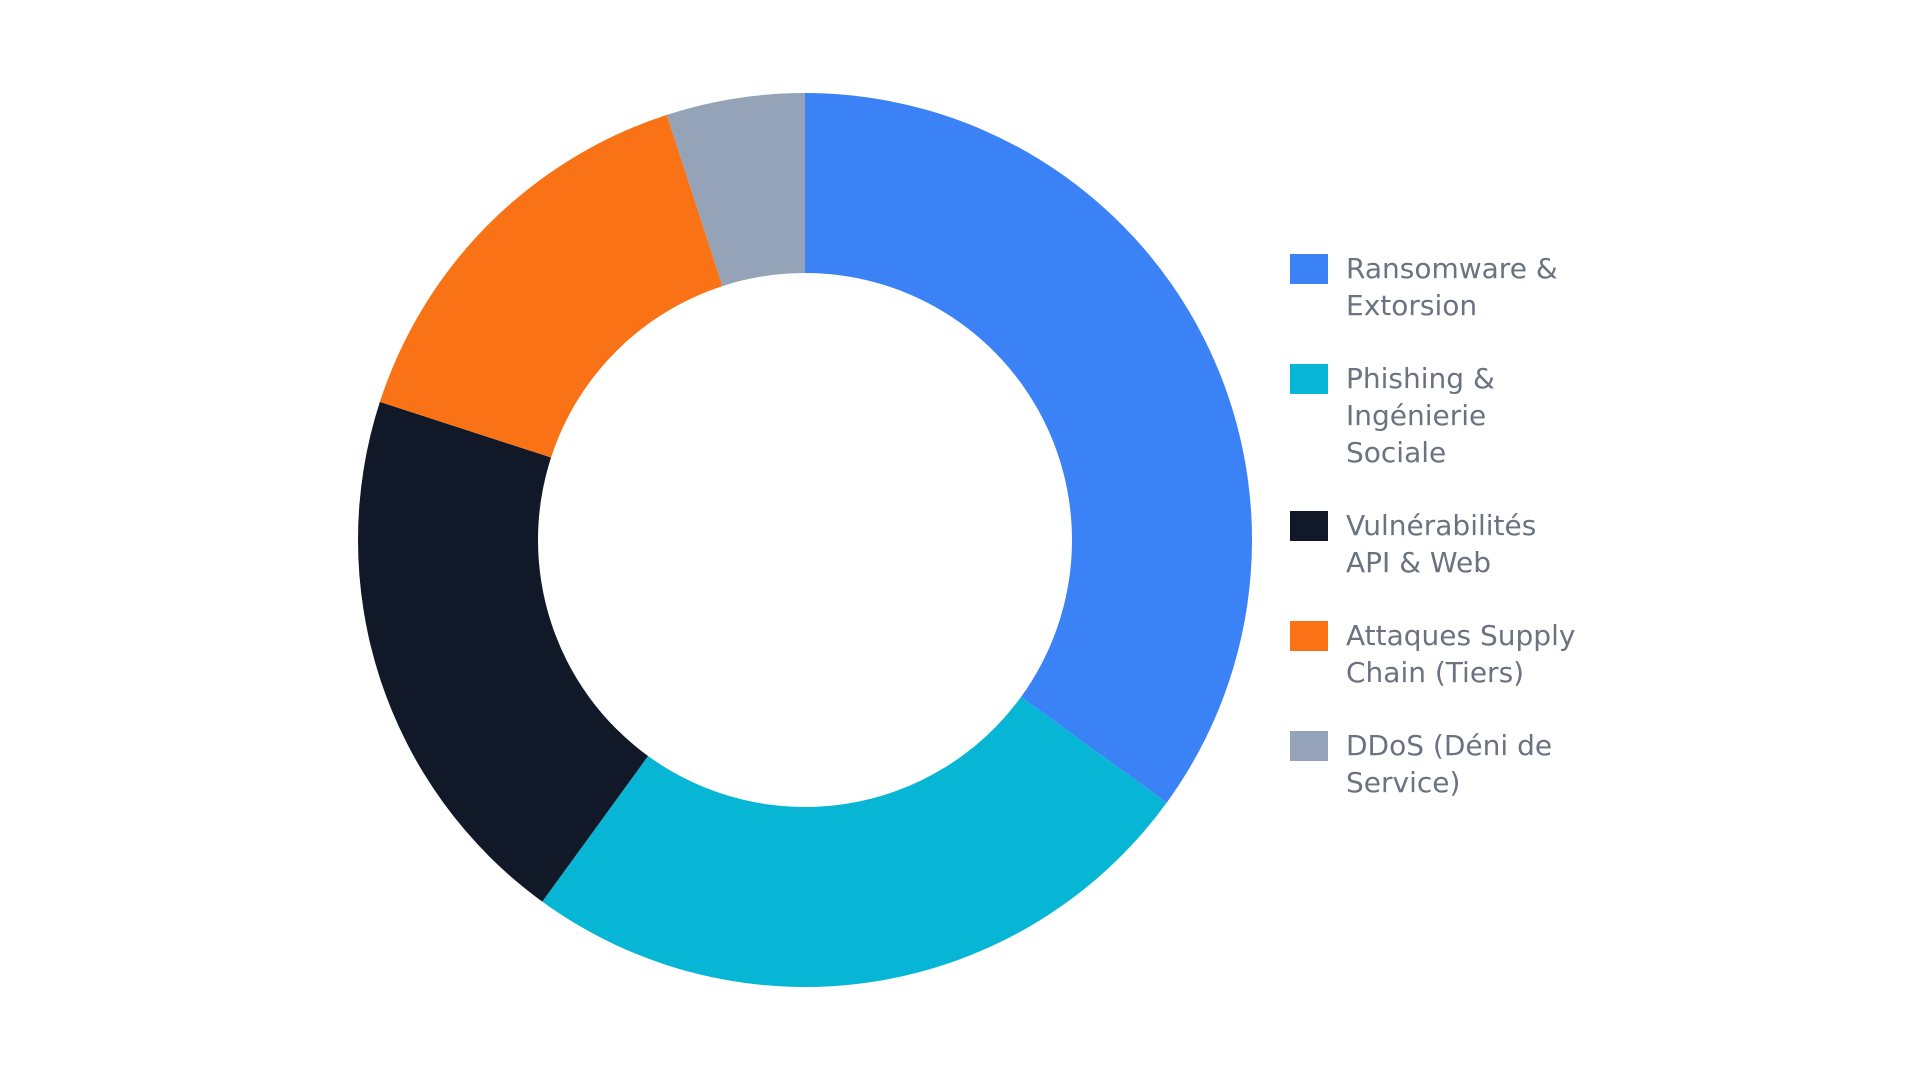  What do you see at coordinates (1461, 654) in the screenshot?
I see `legend-label: Attaques Supply Chain (Tiers)` at bounding box center [1461, 654].